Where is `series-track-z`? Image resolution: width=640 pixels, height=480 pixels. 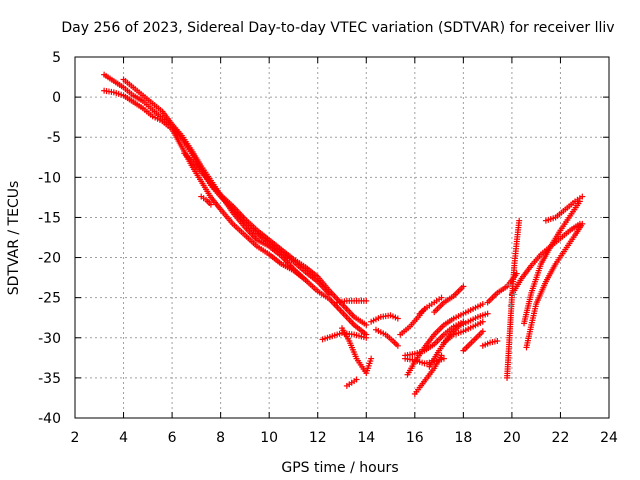 series-track-z is located at coordinates (554, 285).